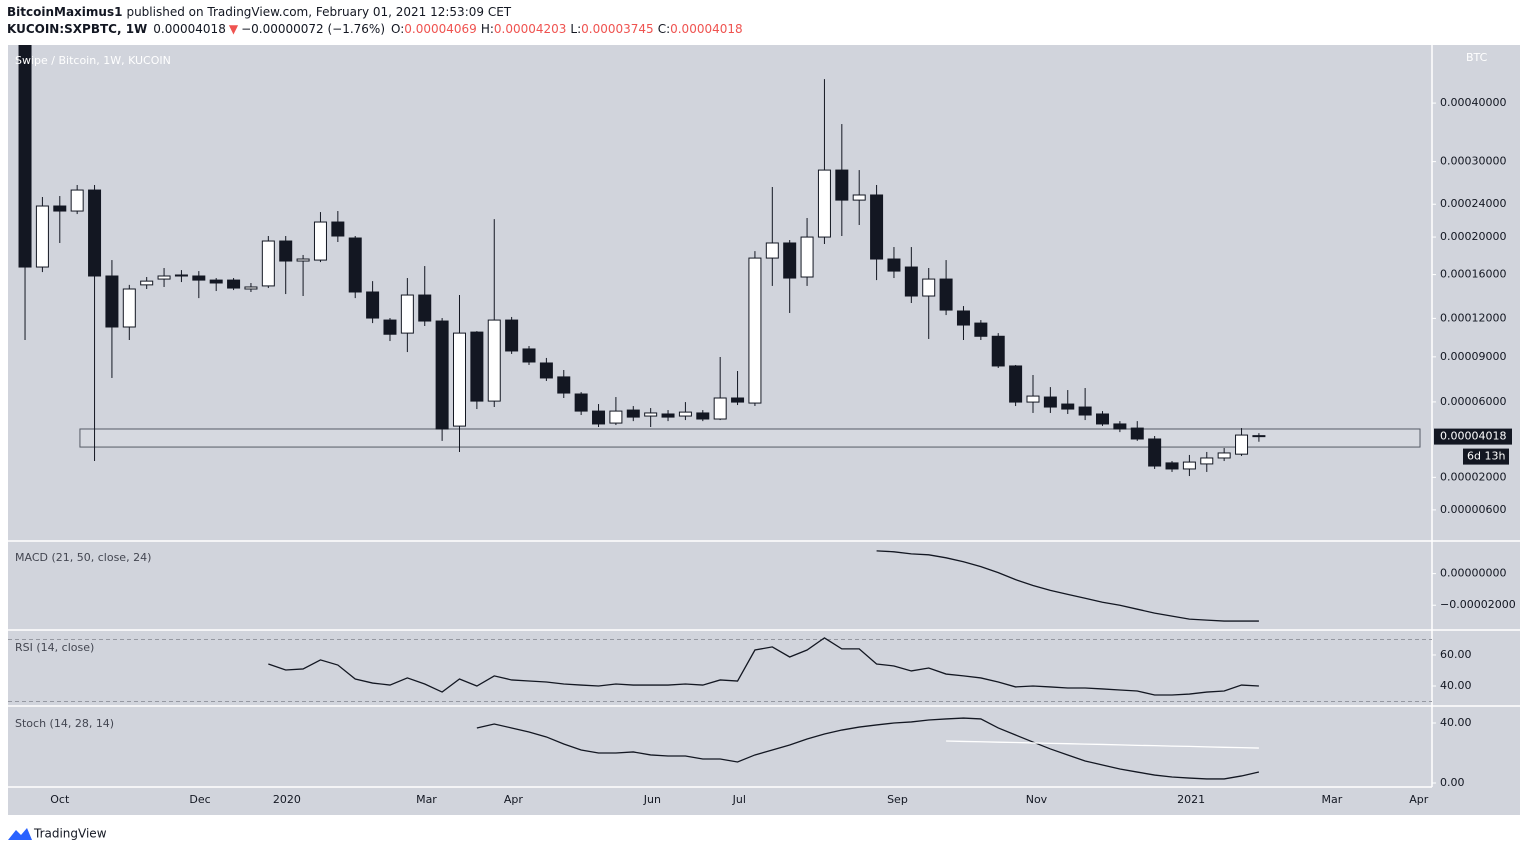 This screenshot has height=852, width=1526. Describe the element at coordinates (189, 29) in the screenshot. I see `last-price: 0.00004018` at that location.